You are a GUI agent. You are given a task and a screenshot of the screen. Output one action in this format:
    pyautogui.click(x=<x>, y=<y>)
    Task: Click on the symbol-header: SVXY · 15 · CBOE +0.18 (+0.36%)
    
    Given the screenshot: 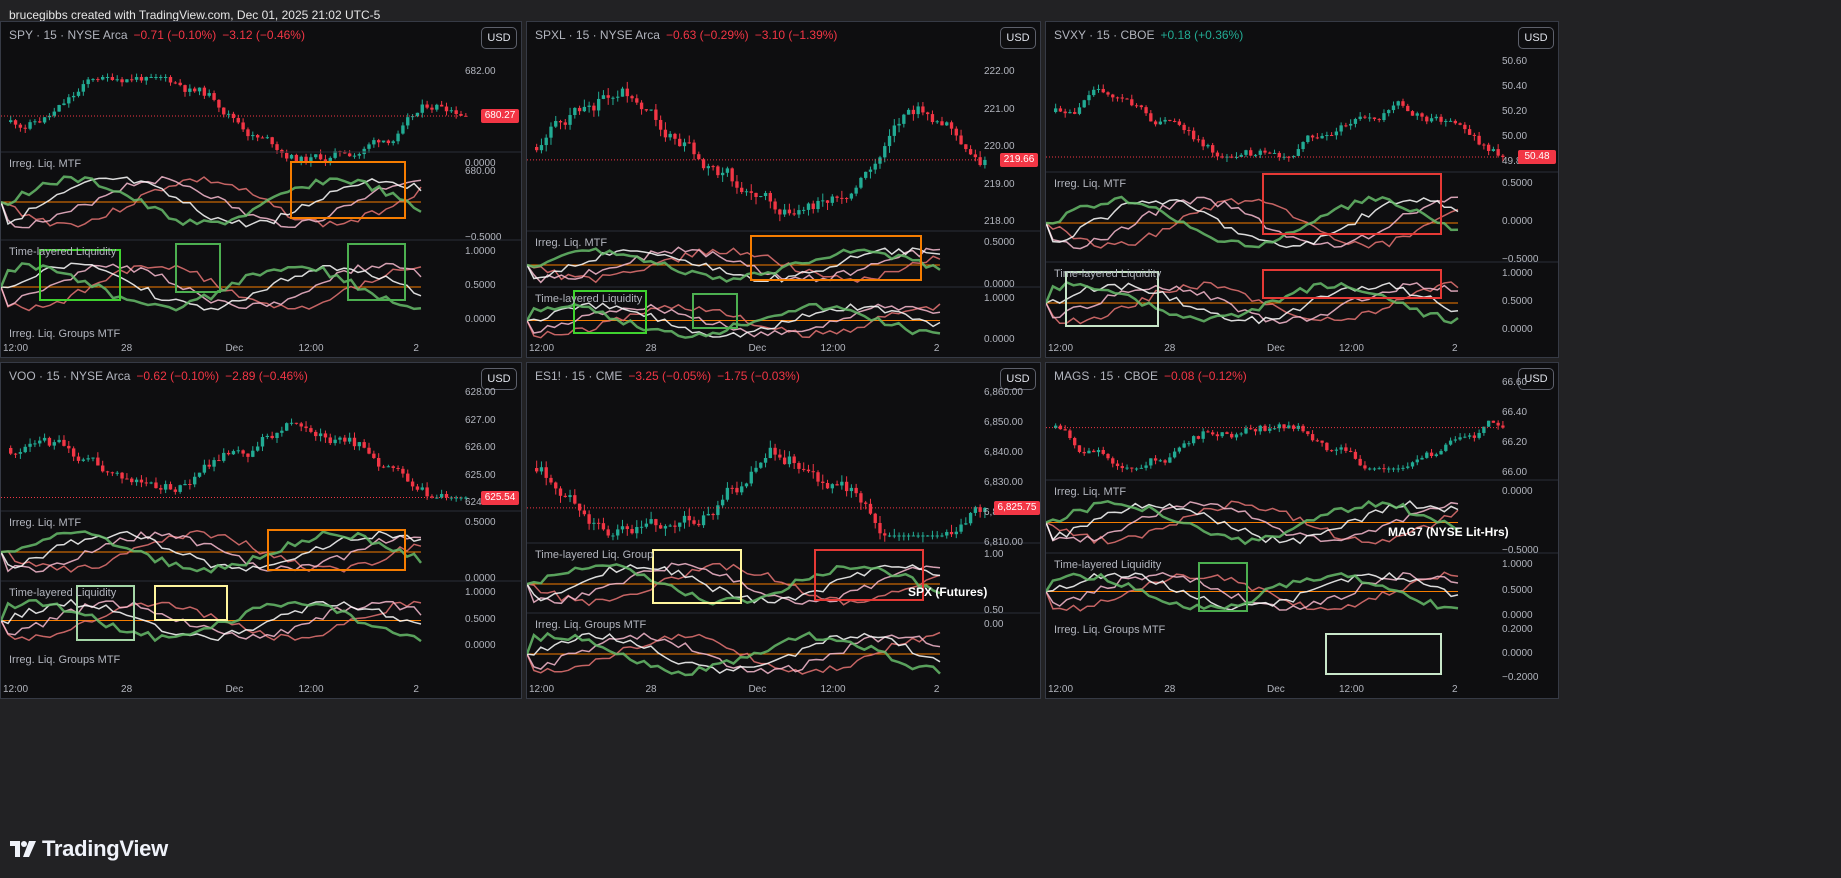 What is the action you would take?
    pyautogui.click(x=1148, y=35)
    